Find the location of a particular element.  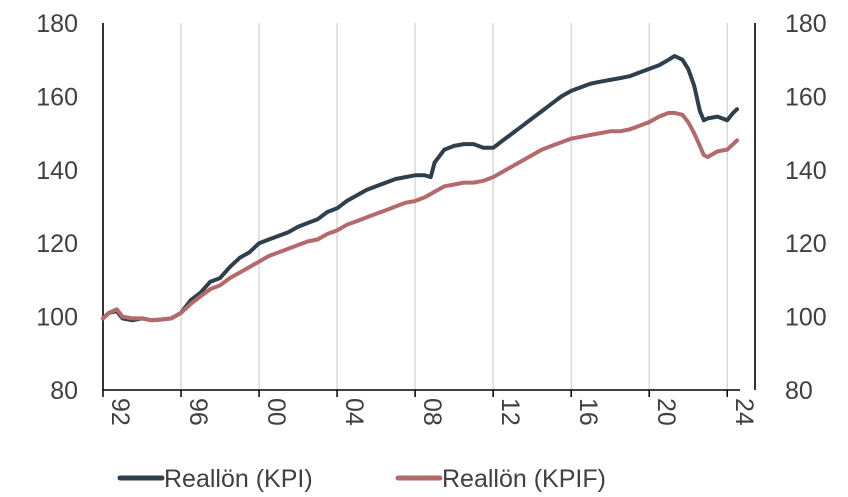

legend-label-kpif: Reallön (KPIF) is located at coordinates (524, 479).